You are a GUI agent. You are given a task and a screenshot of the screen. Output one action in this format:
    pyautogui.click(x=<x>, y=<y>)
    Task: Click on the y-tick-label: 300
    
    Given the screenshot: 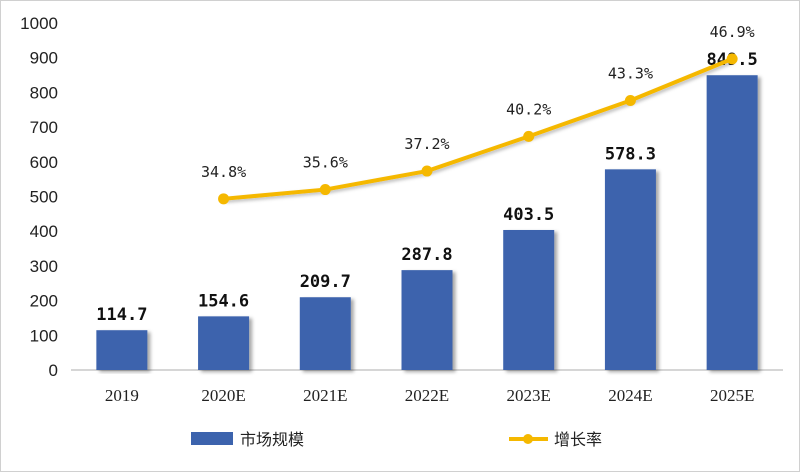 What is the action you would take?
    pyautogui.click(x=44, y=266)
    